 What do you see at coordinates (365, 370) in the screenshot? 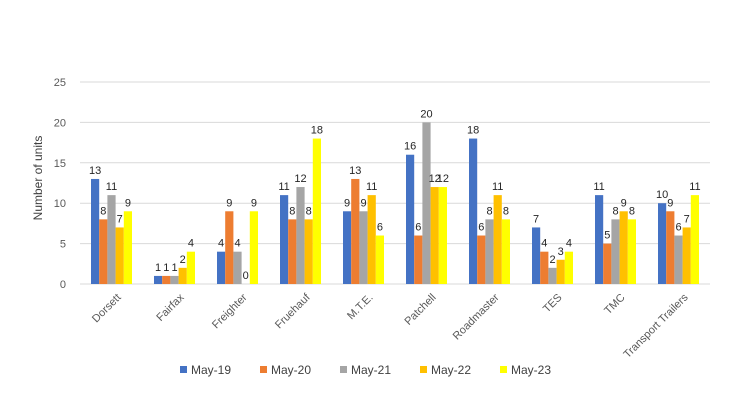
I see `legend: May-19 May-20 May-21 May-22 May-23` at bounding box center [365, 370].